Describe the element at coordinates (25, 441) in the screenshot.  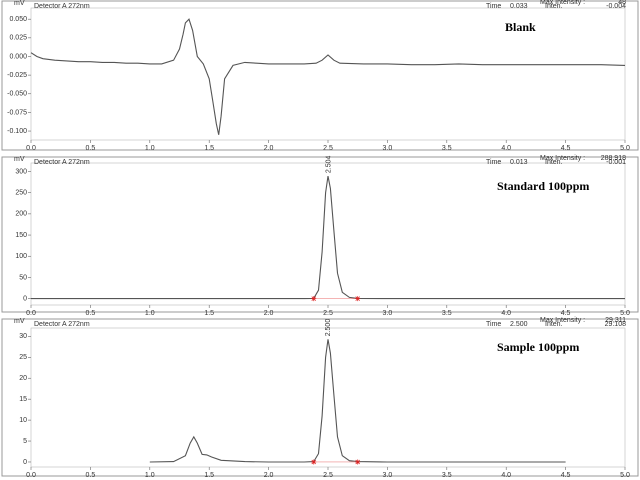
I see `y-tick-label: 5` at that location.